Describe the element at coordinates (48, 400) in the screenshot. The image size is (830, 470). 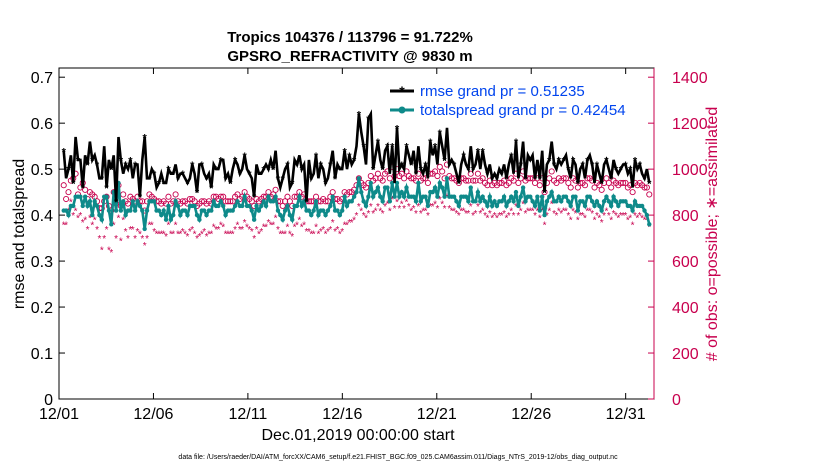
I see `y-left-tick-label: 0` at that location.